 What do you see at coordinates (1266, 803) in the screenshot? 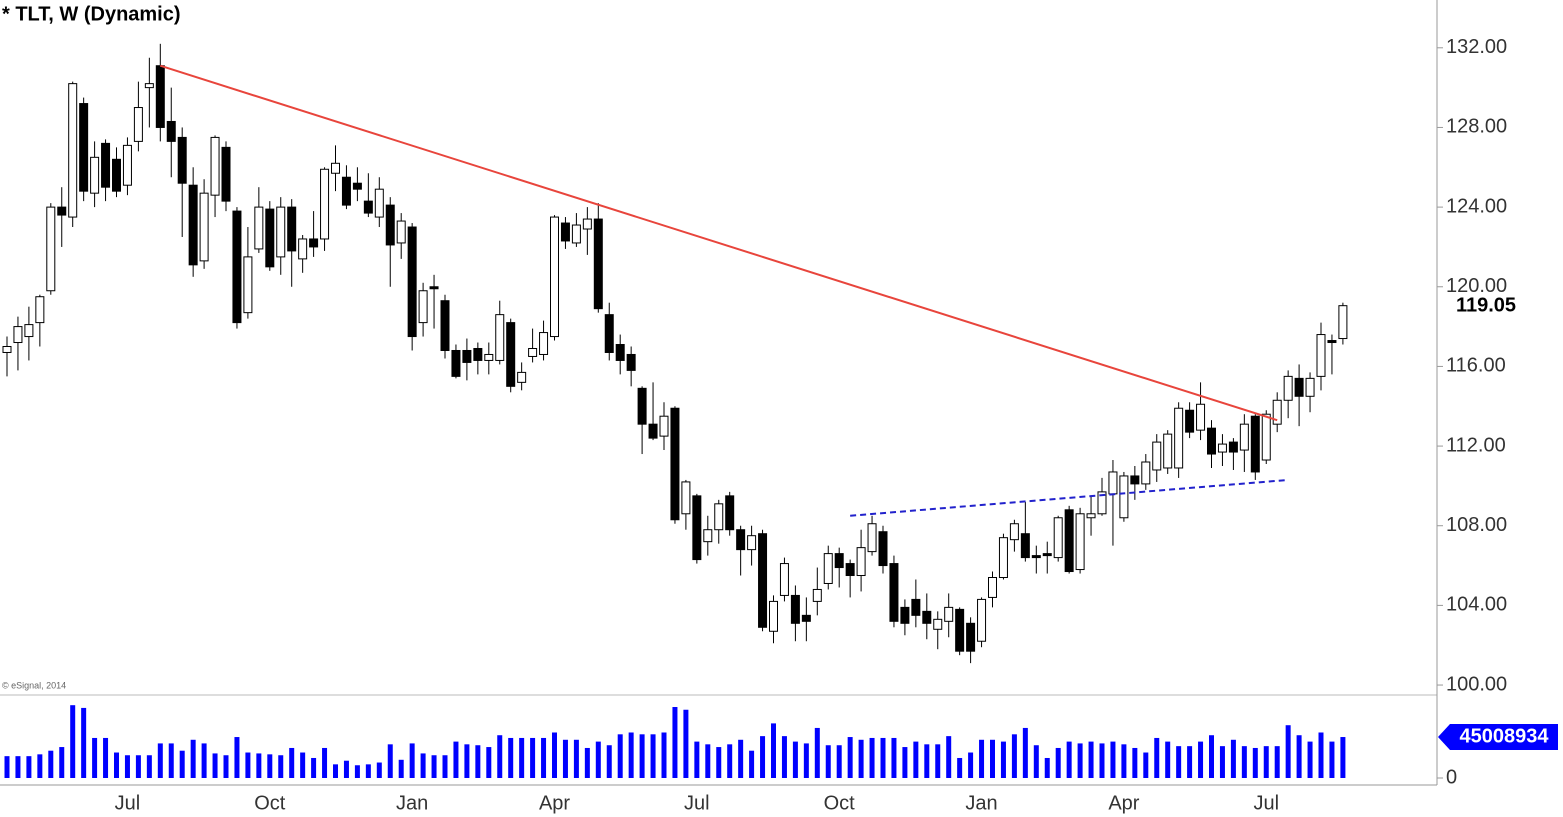
I see `x-tick-label: Jul` at bounding box center [1266, 803].